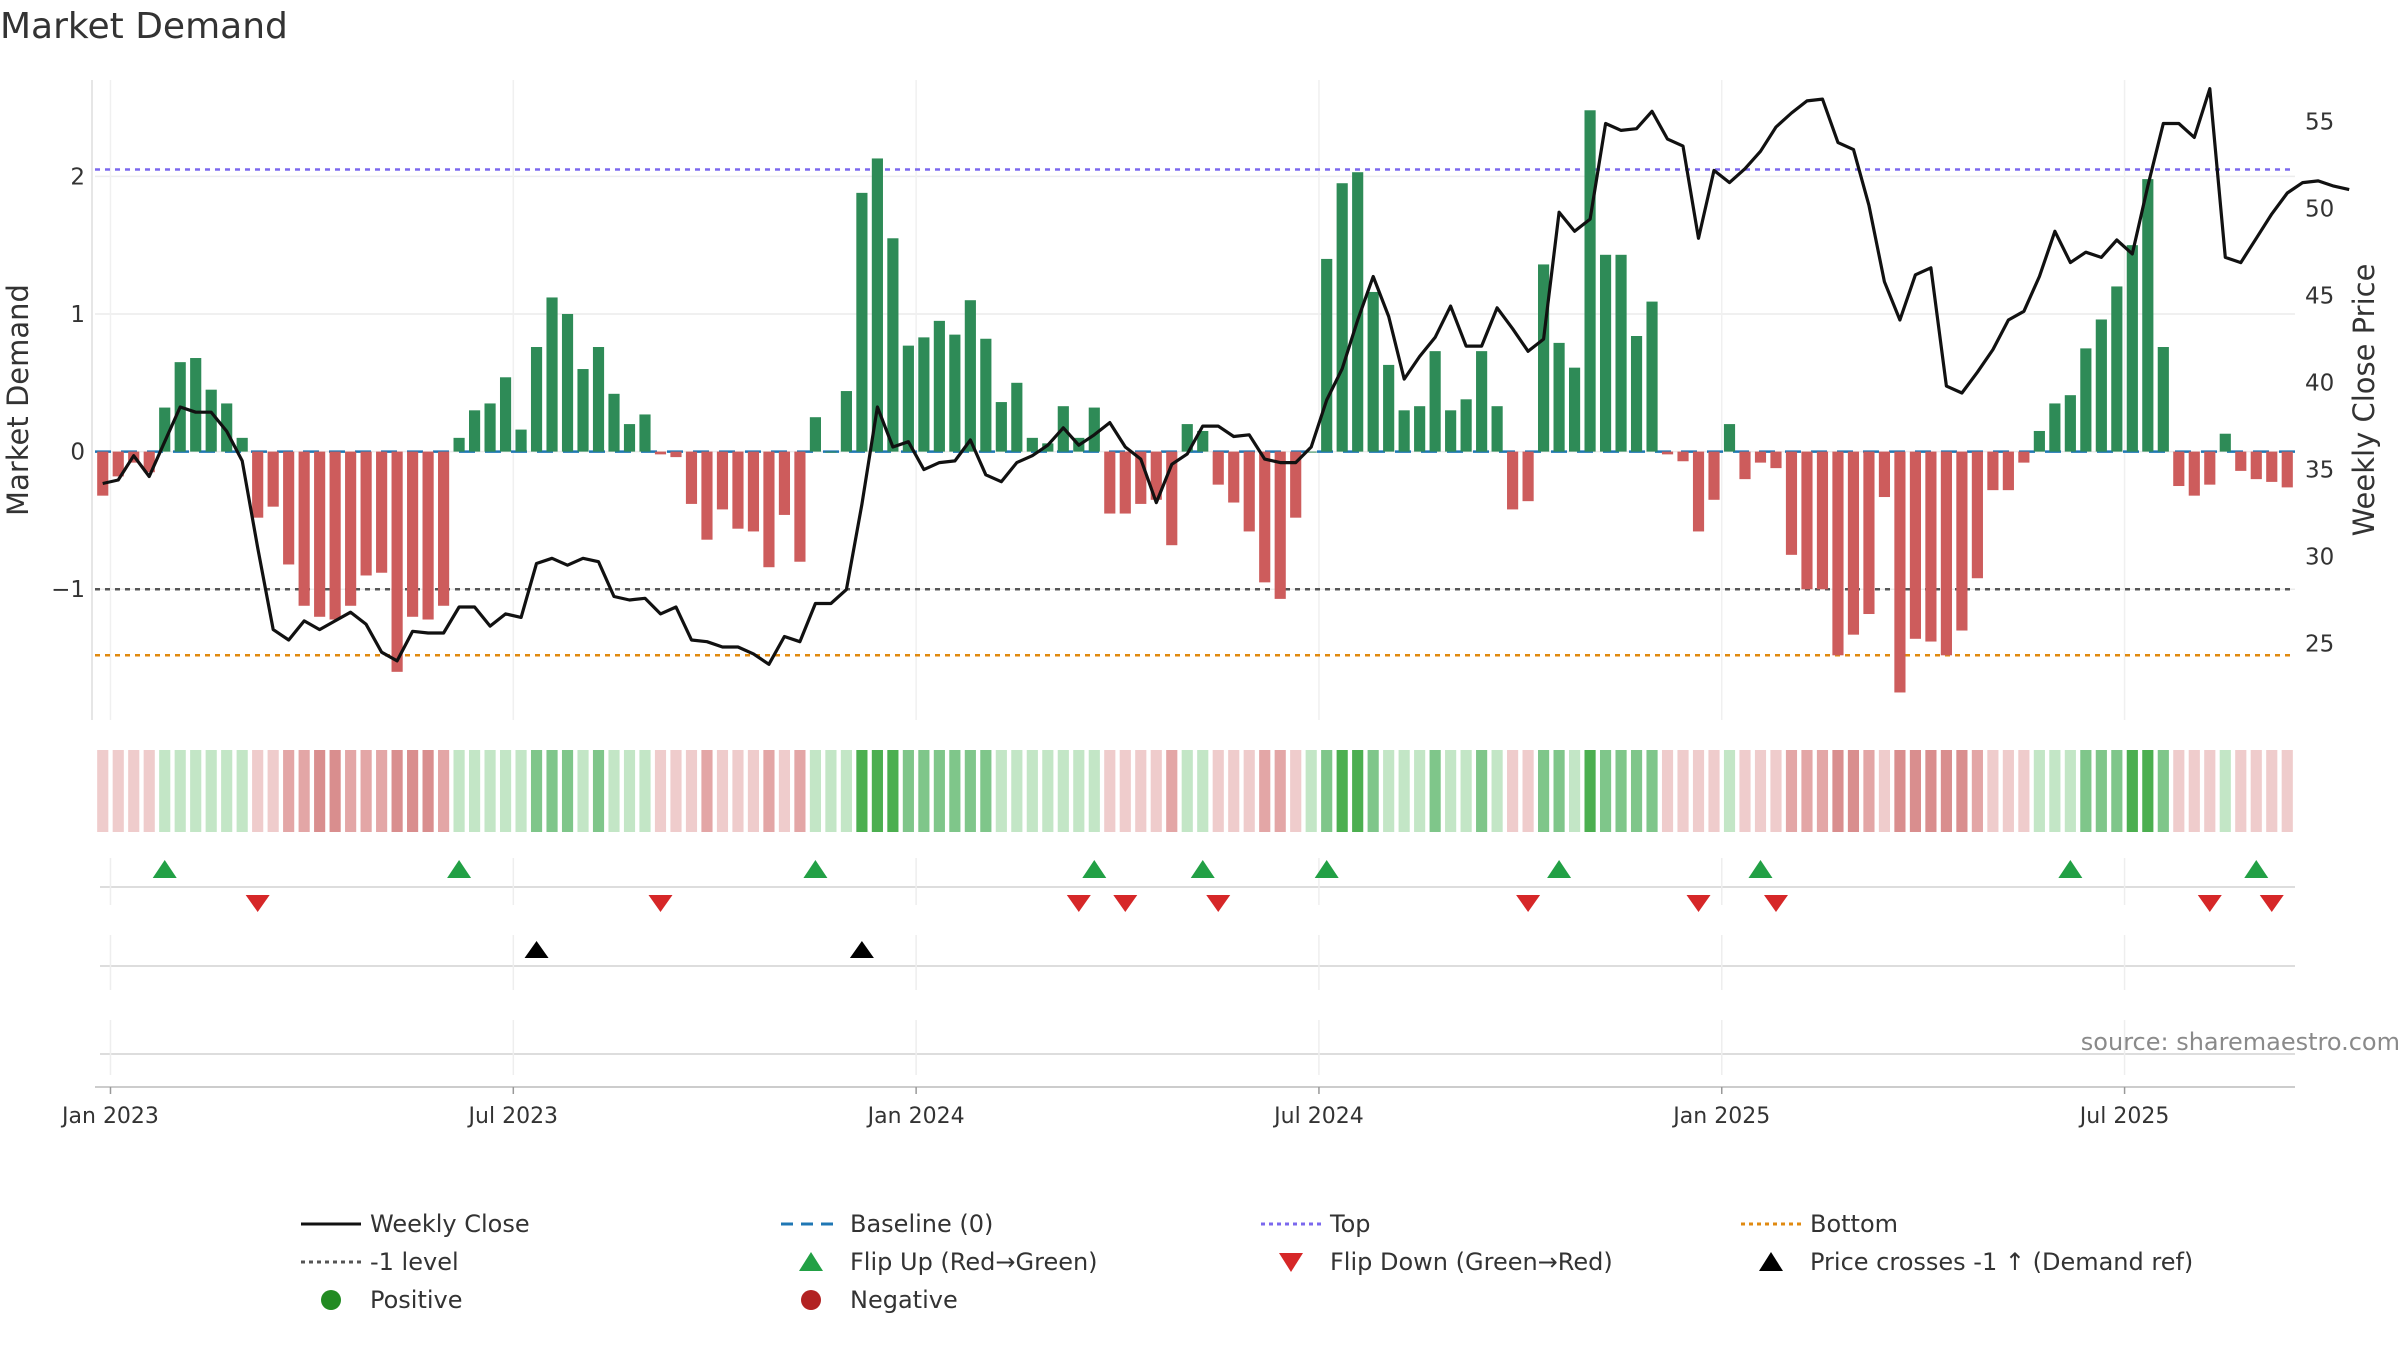 This screenshot has height=1350, width=2400. What do you see at coordinates (915, 1116) in the screenshot?
I see `x-tick-label: Jan 2024` at bounding box center [915, 1116].